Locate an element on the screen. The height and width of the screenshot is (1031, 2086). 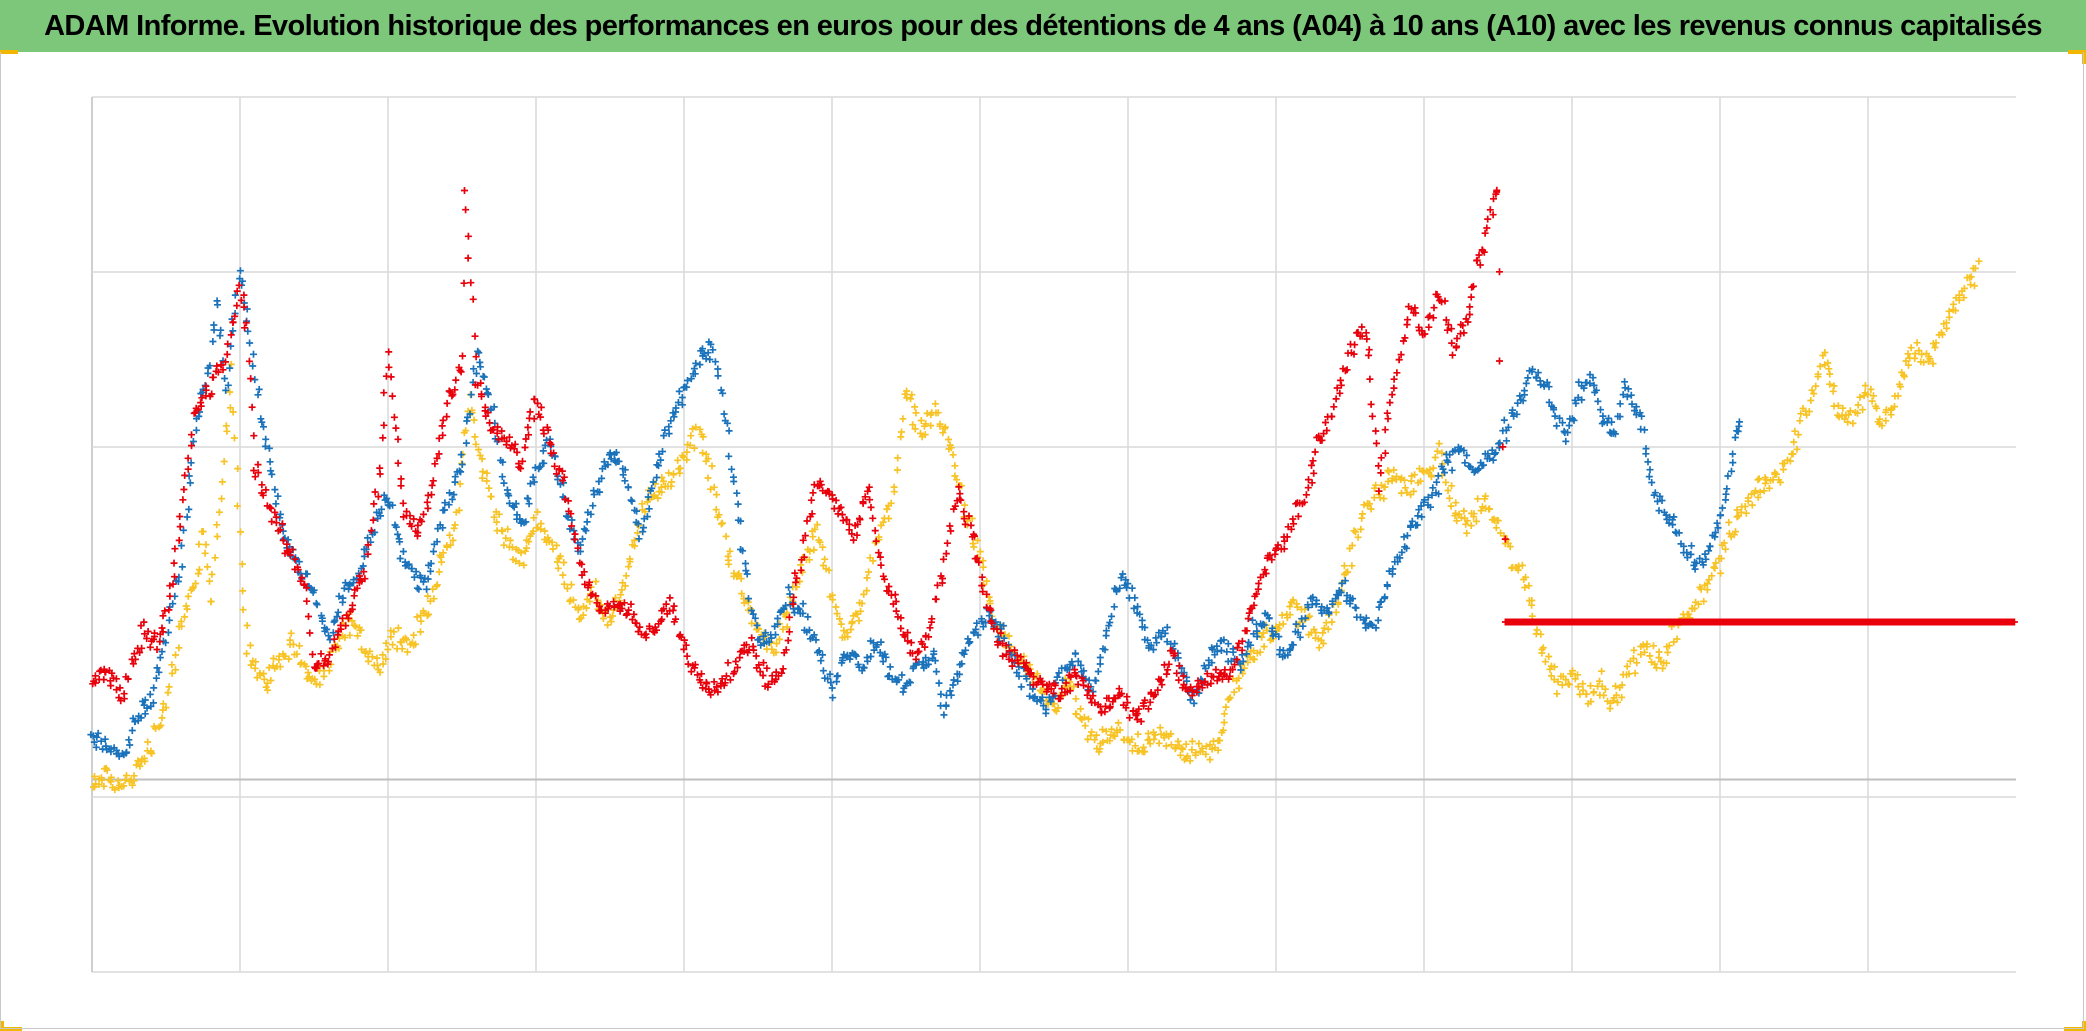
corner-accent-bottom-left-vertical is located at coordinates (2, 1026).